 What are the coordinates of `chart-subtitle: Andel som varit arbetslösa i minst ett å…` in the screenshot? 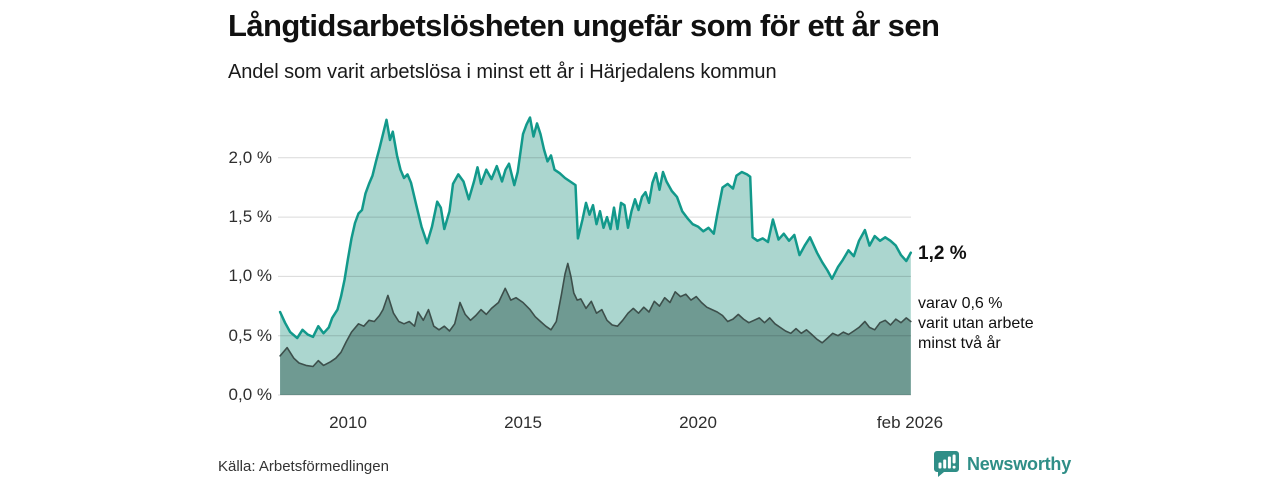 It's located at (502, 72).